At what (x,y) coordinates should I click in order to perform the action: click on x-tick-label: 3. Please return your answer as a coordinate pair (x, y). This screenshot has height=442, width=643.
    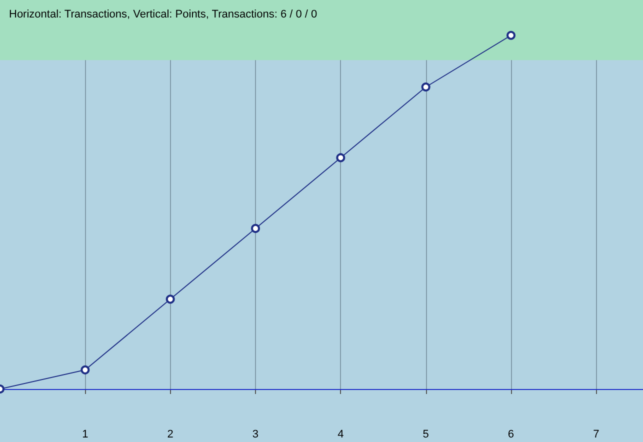
    Looking at the image, I should click on (255, 434).